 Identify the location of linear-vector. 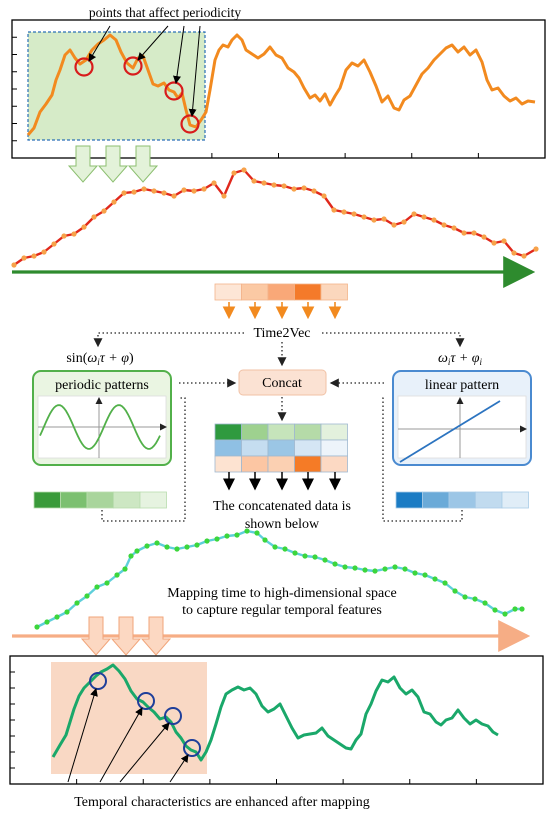
(462, 500).